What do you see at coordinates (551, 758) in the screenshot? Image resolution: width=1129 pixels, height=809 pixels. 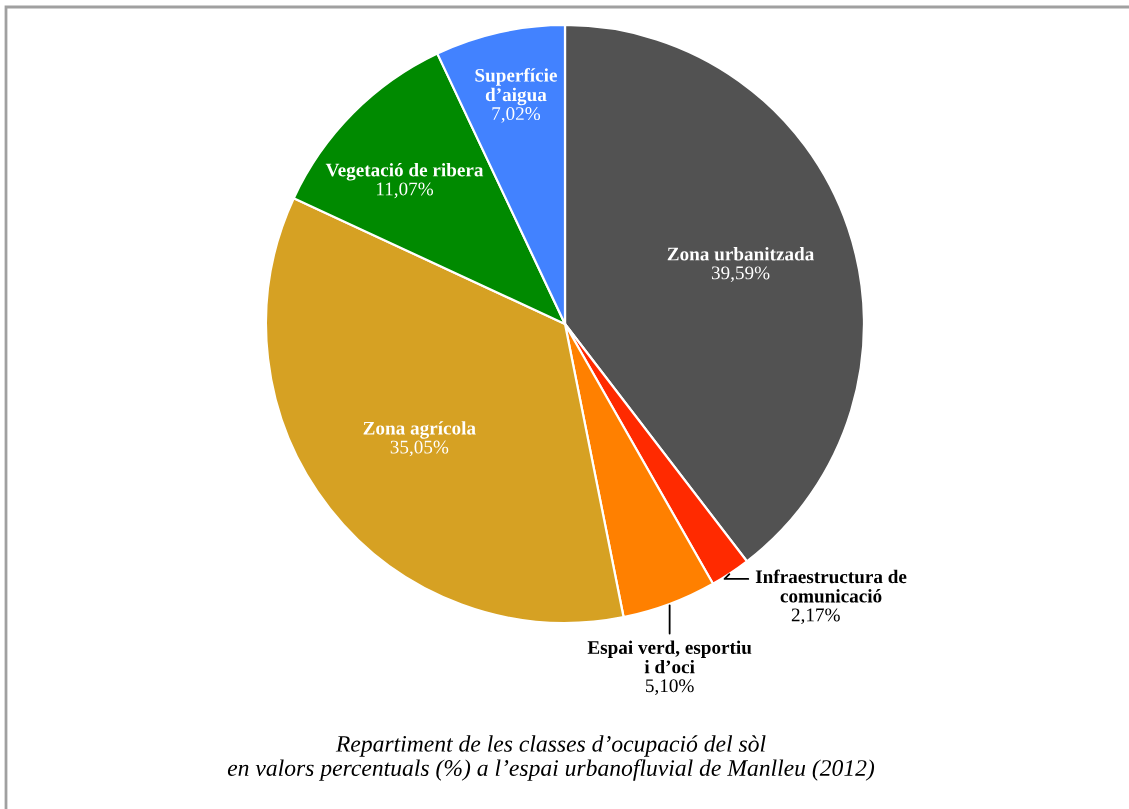 I see `text: Repartiment de les classes d’ocupació del sòl en valors percentuals (%) a l’espai urbanofluvial de Manlleu (2012)` at bounding box center [551, 758].